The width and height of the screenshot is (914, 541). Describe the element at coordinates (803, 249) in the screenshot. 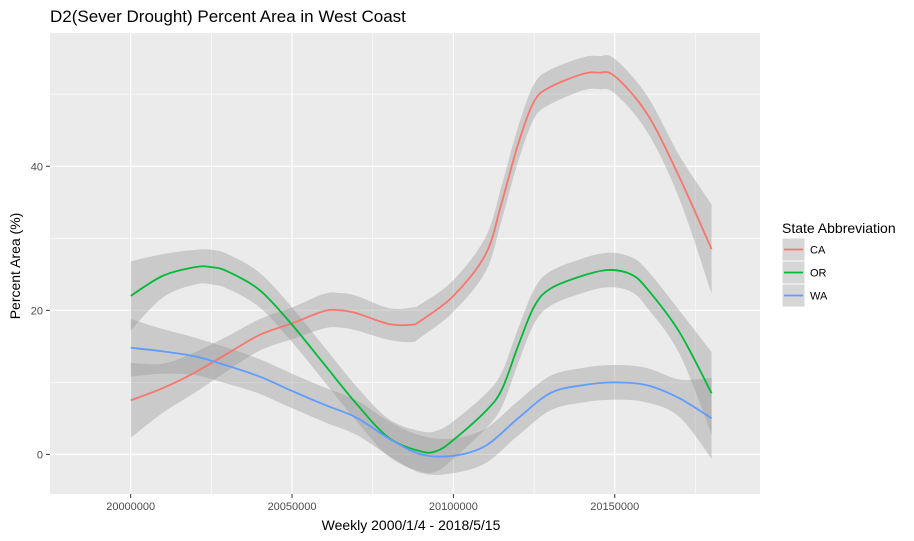

I see `legend-item-ca: CA` at that location.